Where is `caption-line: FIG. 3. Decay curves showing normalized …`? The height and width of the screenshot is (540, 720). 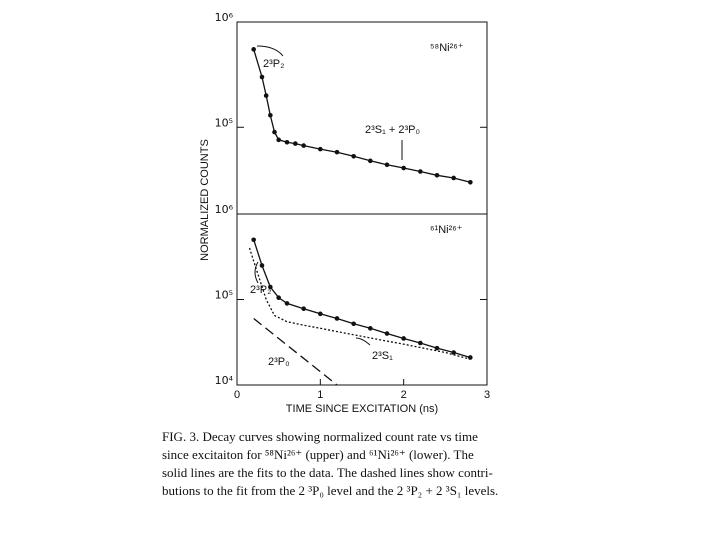
caption-line: FIG. 3. Decay curves showing normalized … is located at coordinates (320, 436).